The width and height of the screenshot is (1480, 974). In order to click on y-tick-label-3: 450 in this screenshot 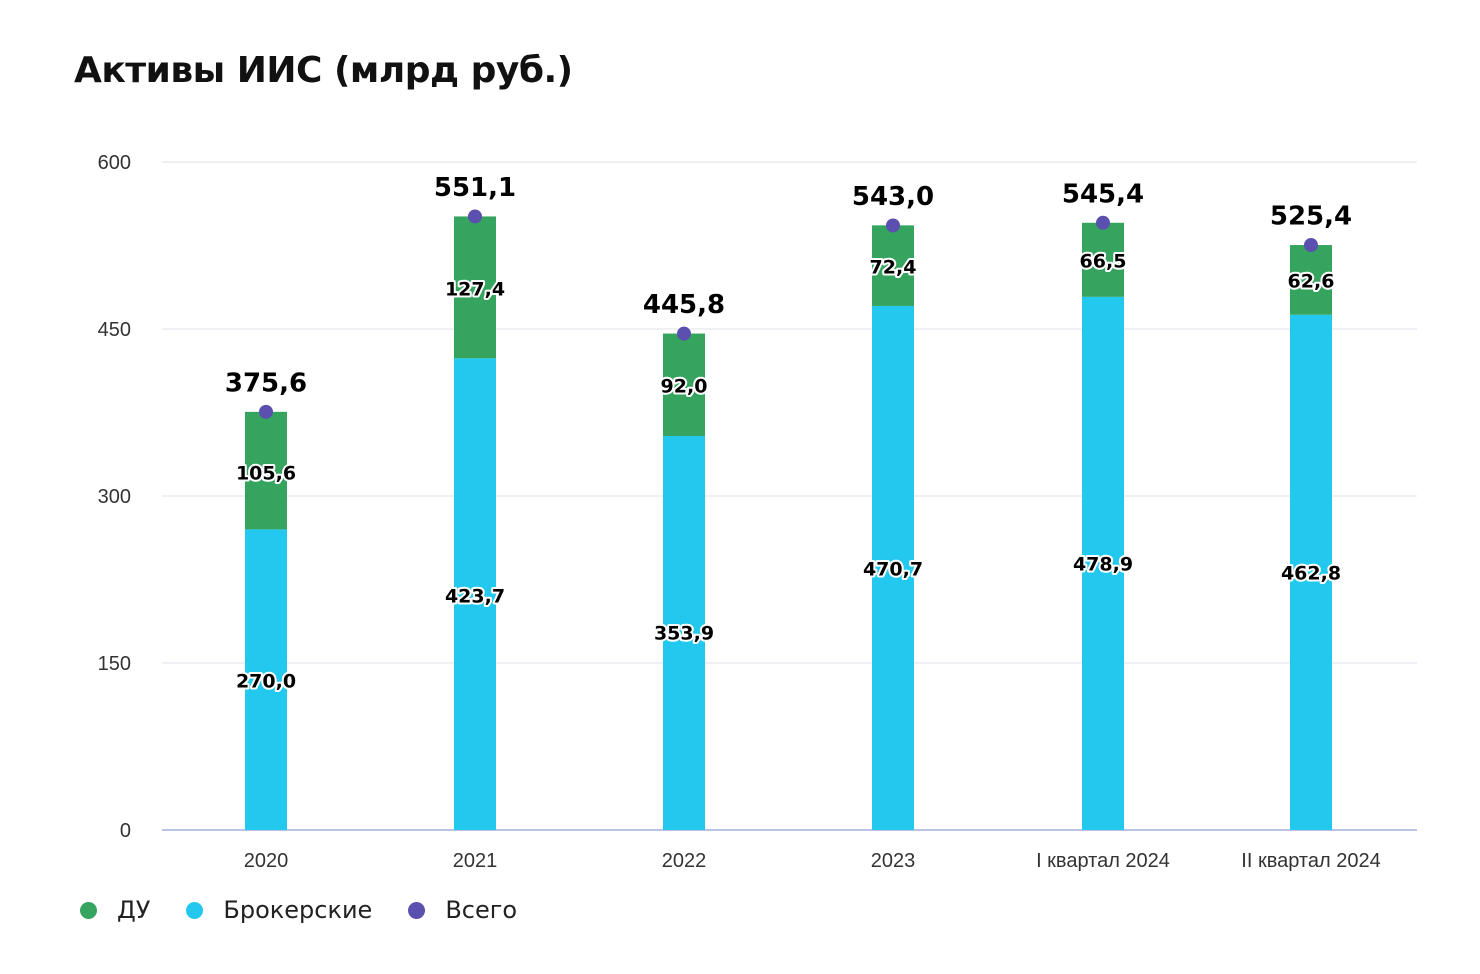, I will do `click(114, 330)`.